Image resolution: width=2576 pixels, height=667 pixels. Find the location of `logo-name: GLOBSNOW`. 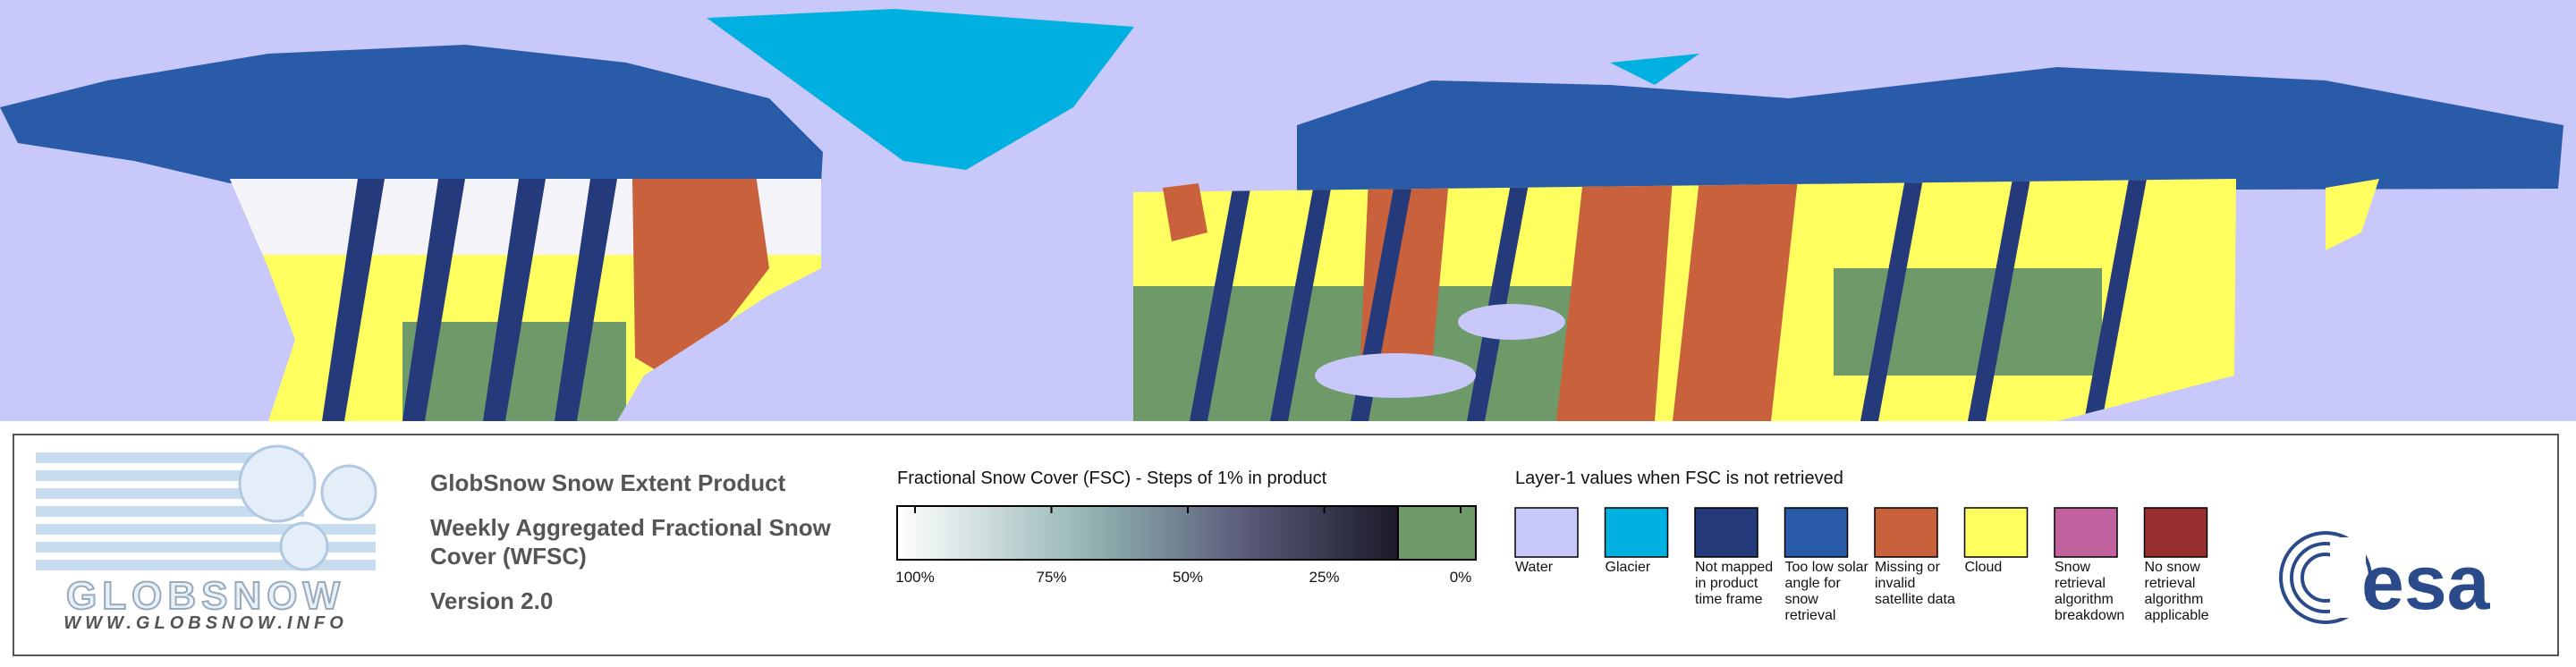

logo-name: GLOBSNOW is located at coordinates (205, 596).